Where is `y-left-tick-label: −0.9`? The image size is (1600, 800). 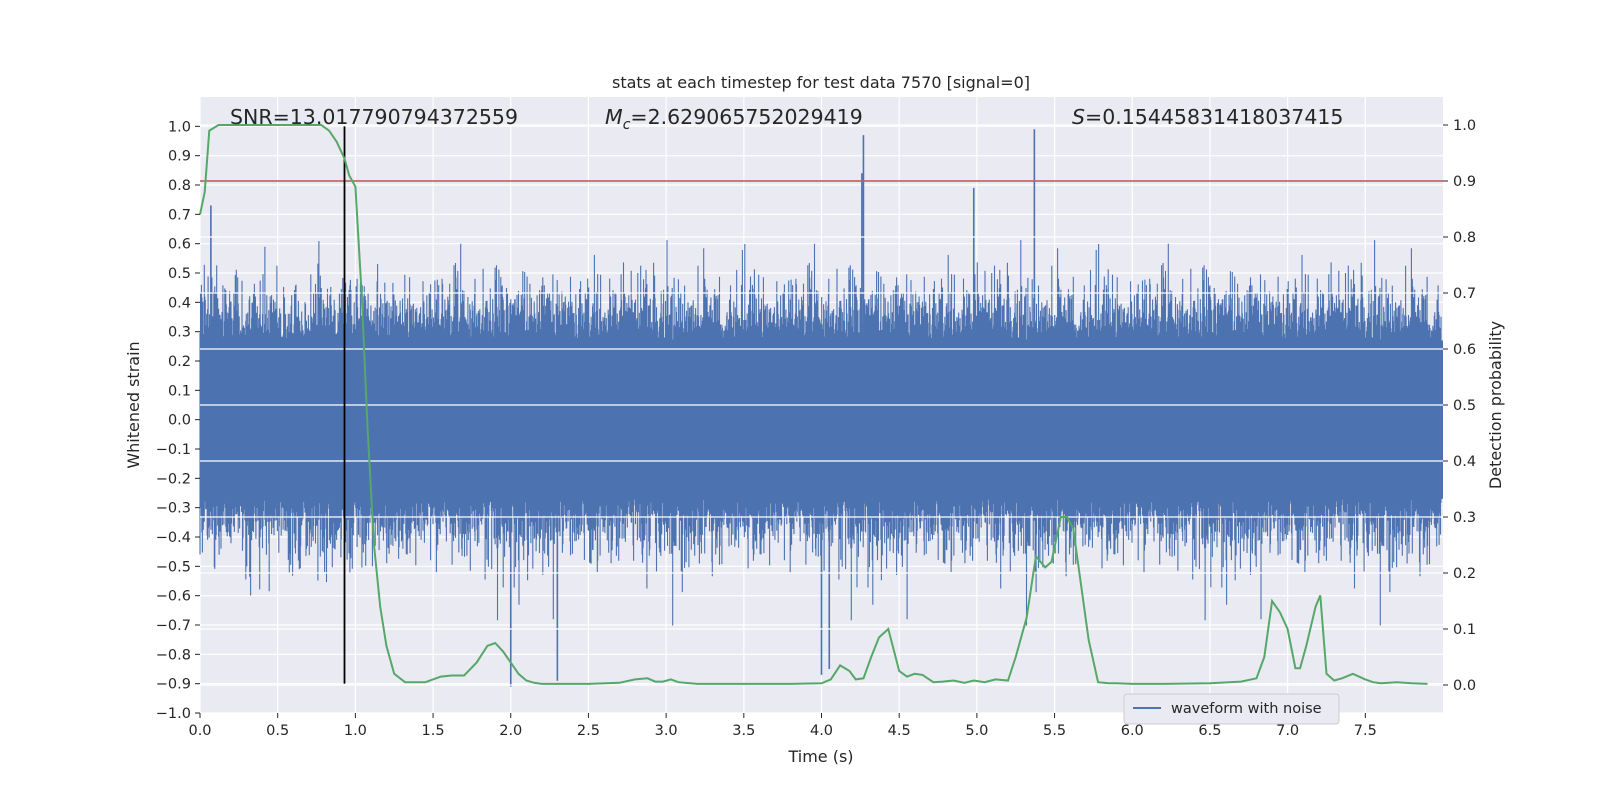 y-left-tick-label: −0.9 is located at coordinates (173, 685).